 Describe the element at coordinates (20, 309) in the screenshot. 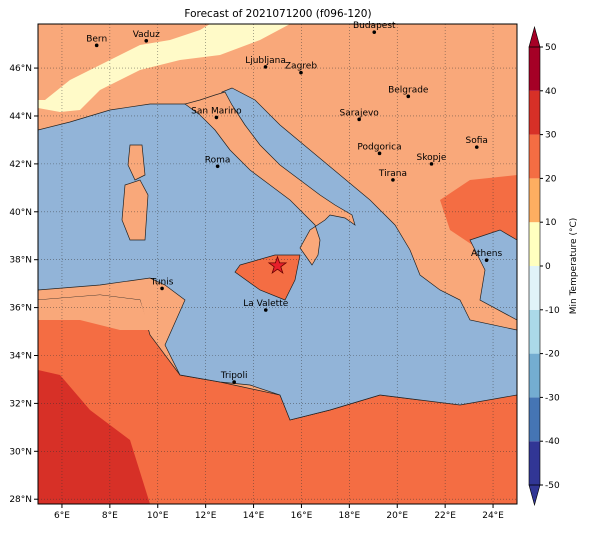

I see `y-tick-label: 36°N` at that location.